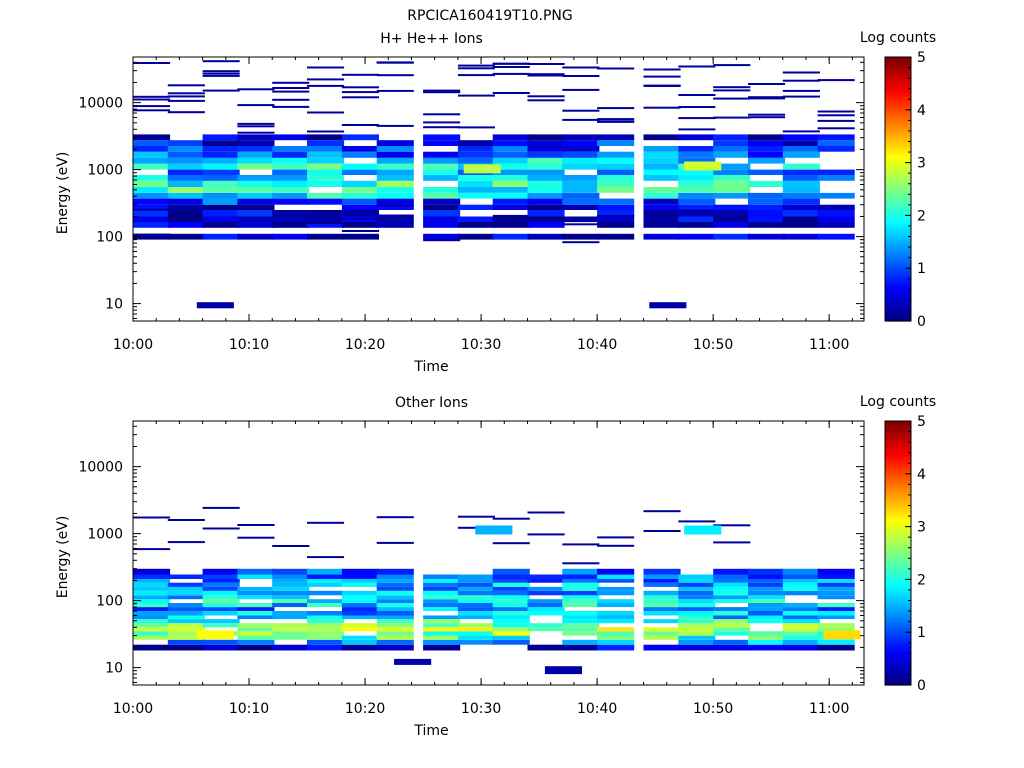 This screenshot has height=768, width=1024. Describe the element at coordinates (249, 345) in the screenshot. I see `x-tick-label: 10:10` at that location.